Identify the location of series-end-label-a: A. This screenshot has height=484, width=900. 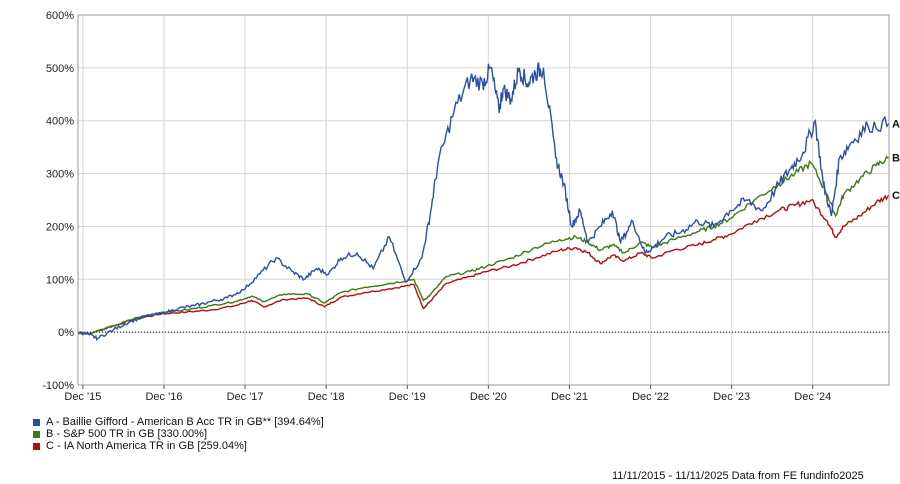
(896, 125).